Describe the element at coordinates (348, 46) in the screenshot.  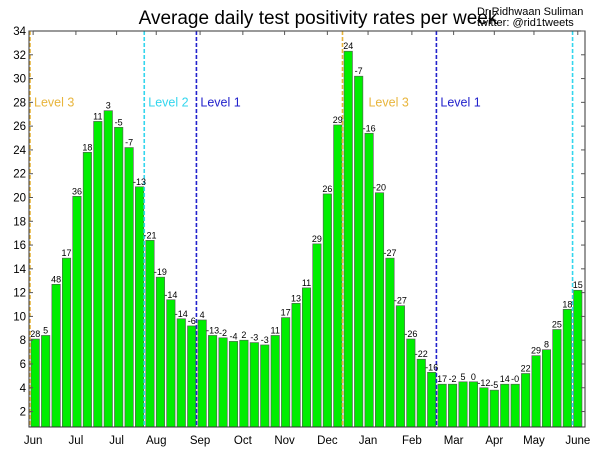
I see `bar-data-label: 24` at that location.